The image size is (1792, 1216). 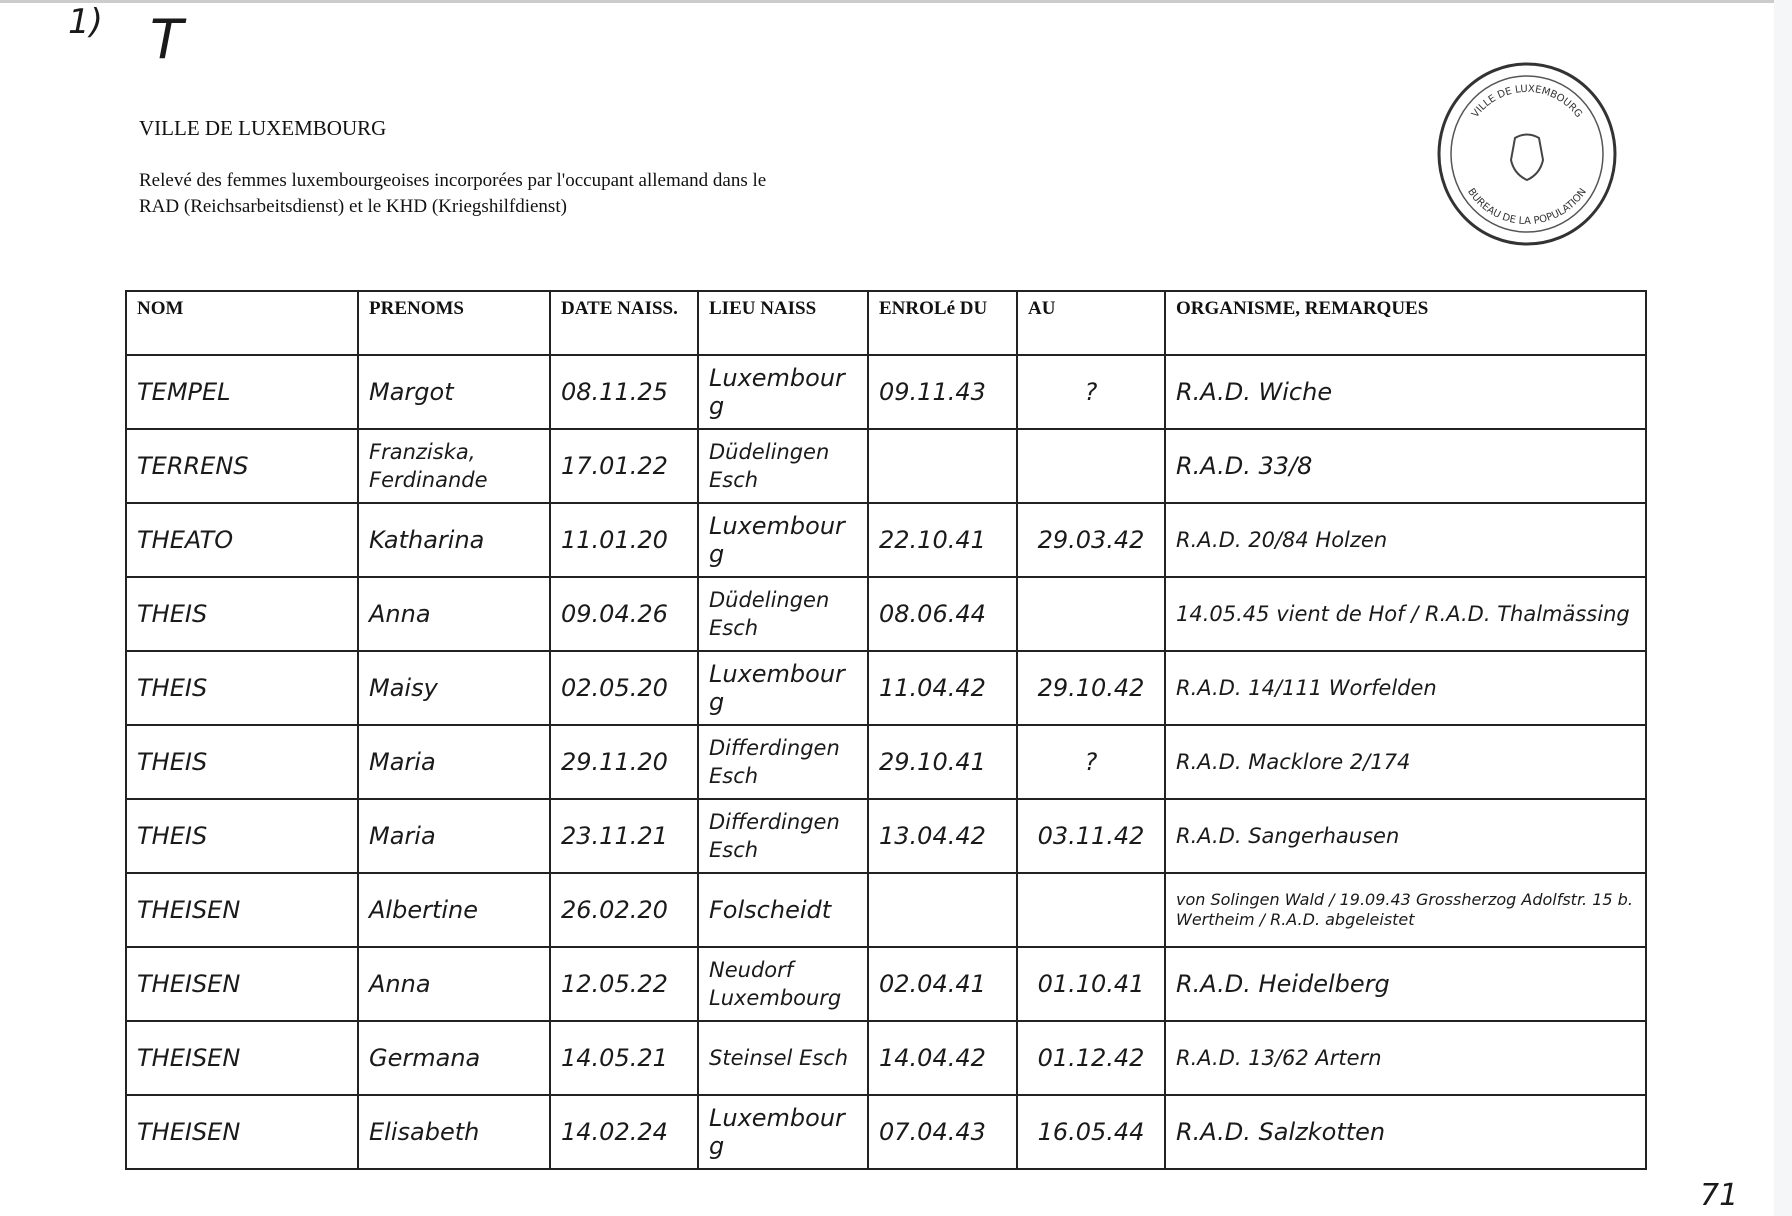 What do you see at coordinates (166, 39) in the screenshot?
I see `letter-mark: T` at bounding box center [166, 39].